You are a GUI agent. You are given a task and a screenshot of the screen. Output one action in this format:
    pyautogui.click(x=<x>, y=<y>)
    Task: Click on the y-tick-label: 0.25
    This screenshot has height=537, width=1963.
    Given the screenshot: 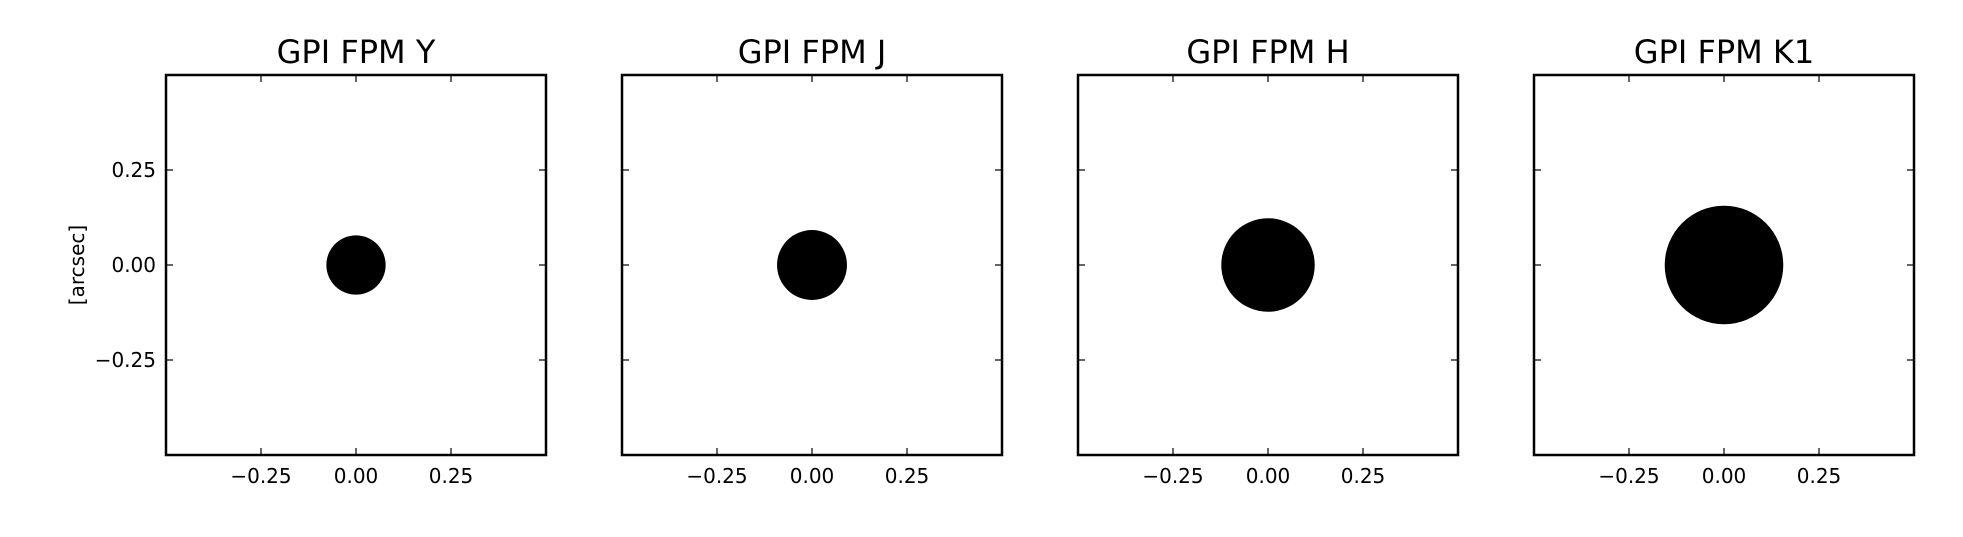 What is the action you would take?
    pyautogui.click(x=133, y=170)
    